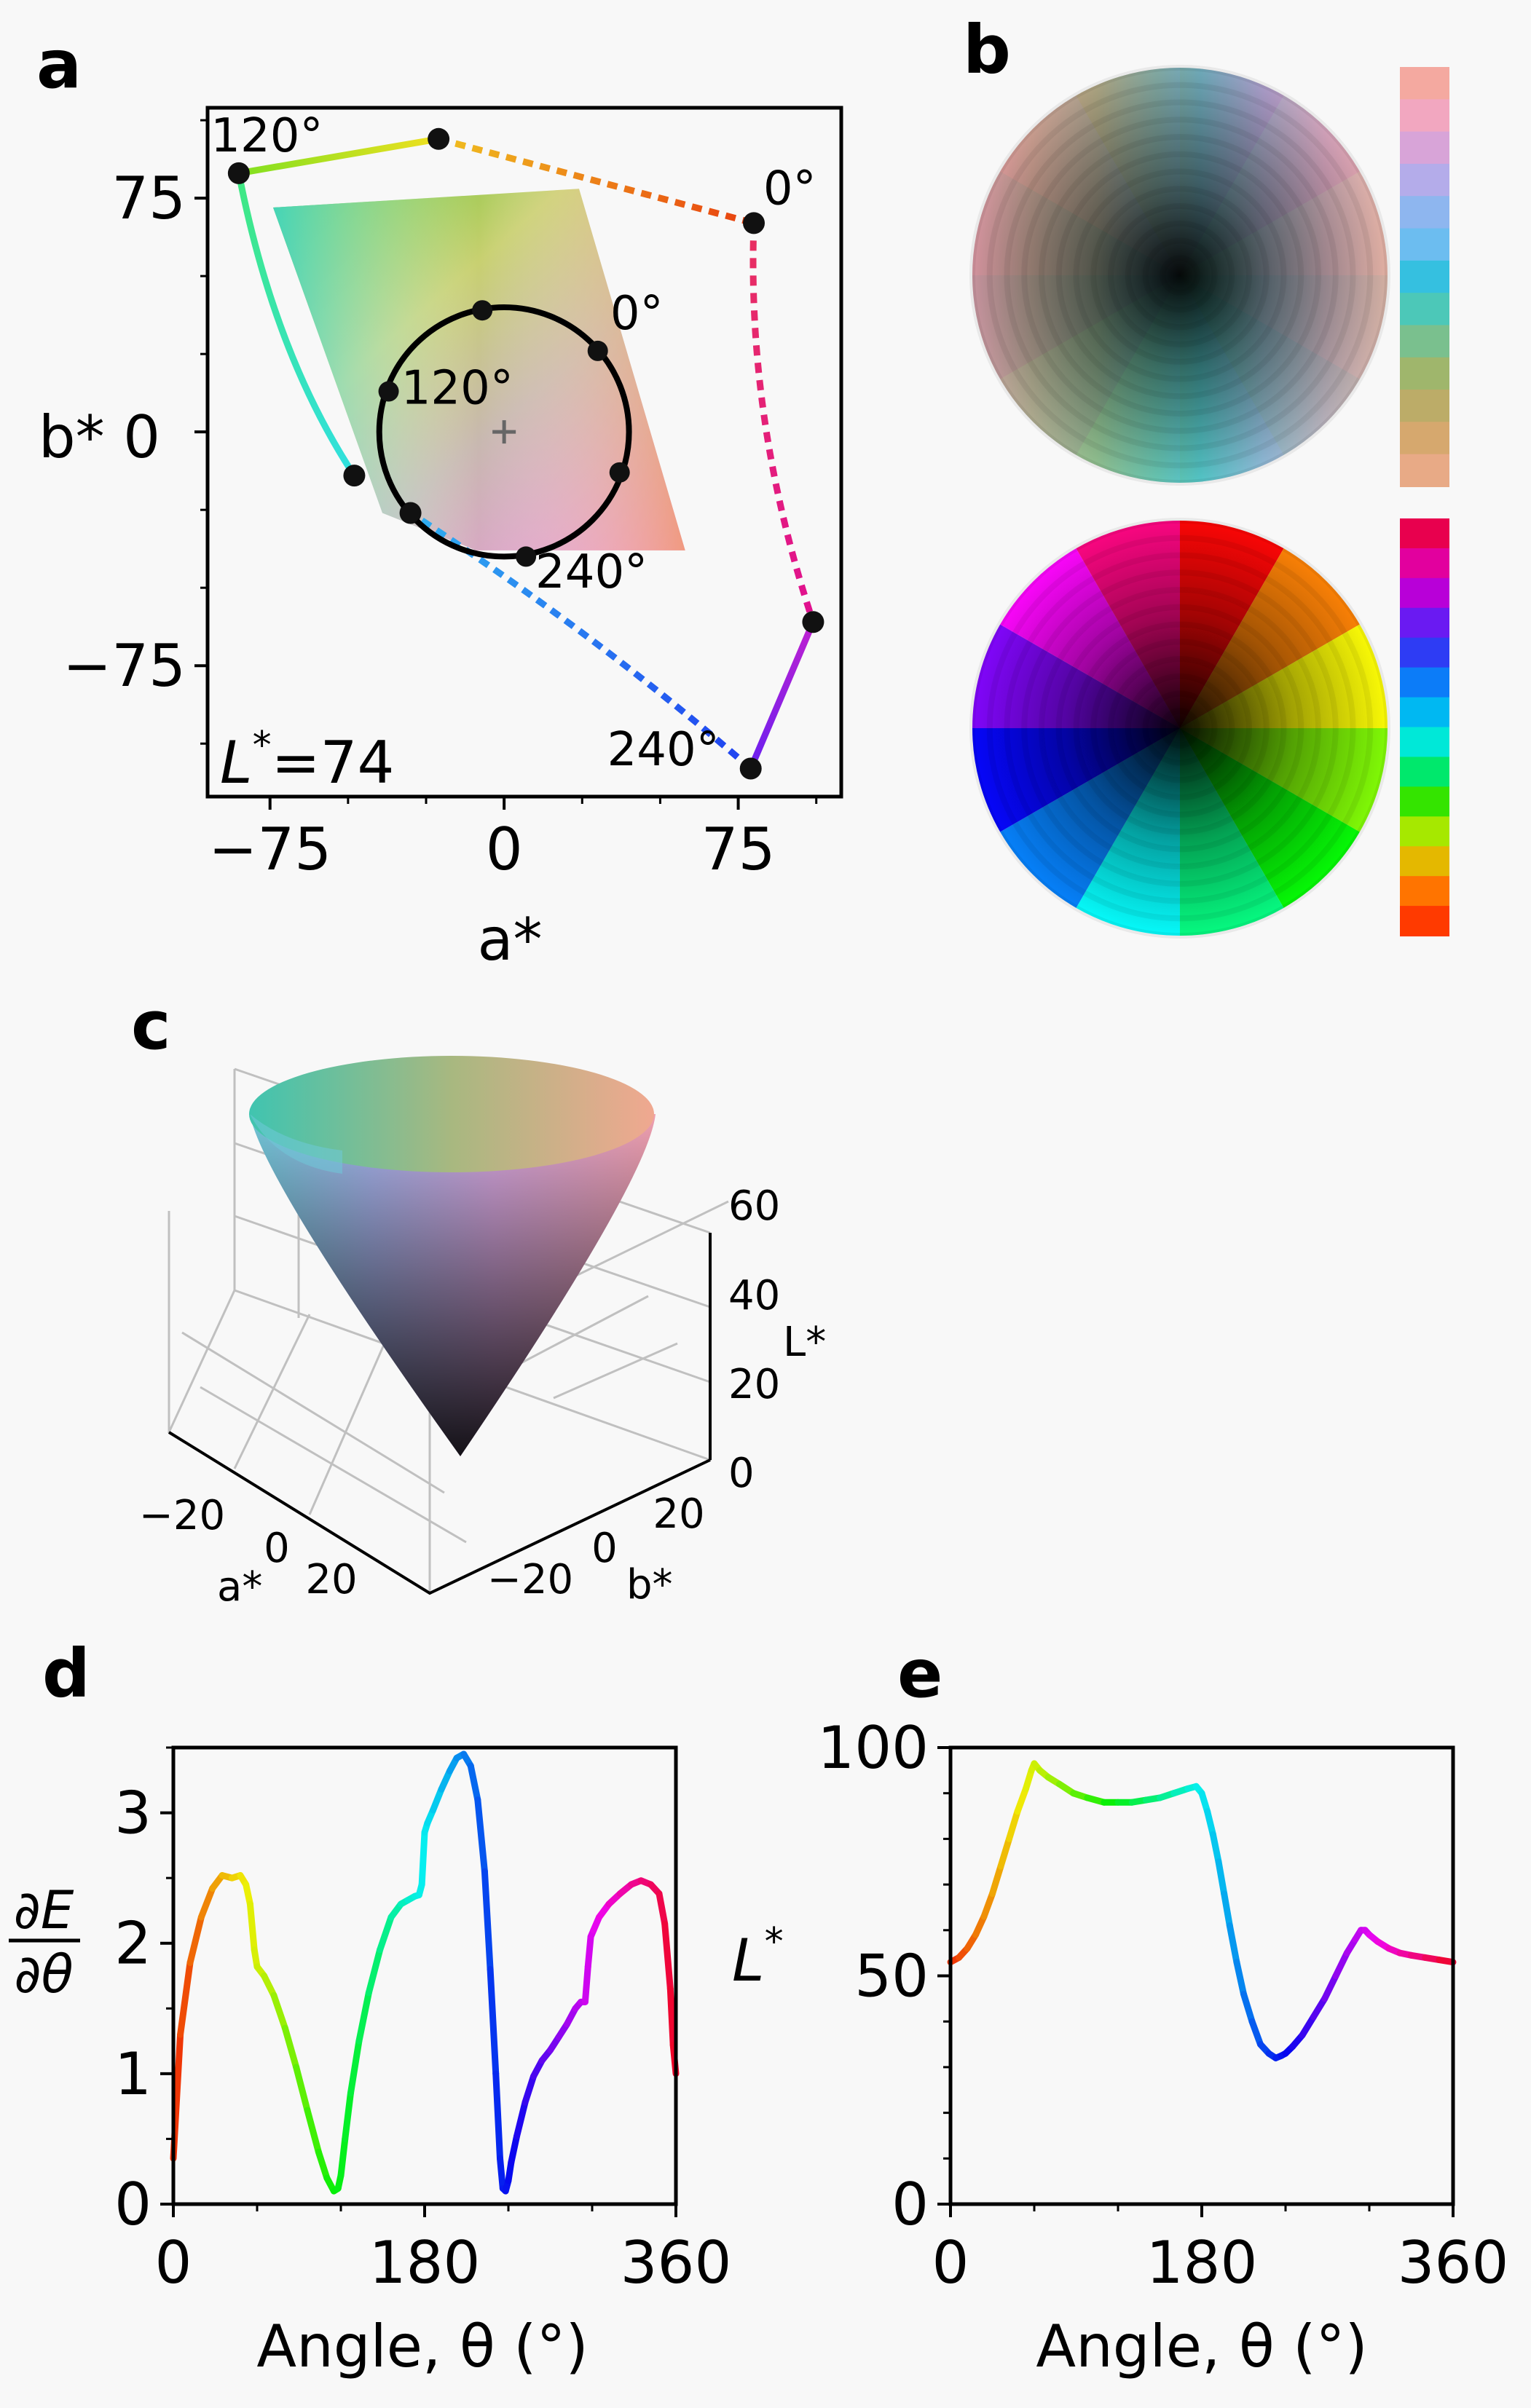 The width and height of the screenshot is (1531, 2408). Describe the element at coordinates (124, 666) in the screenshot. I see `y-tick-label-a: −75` at that location.